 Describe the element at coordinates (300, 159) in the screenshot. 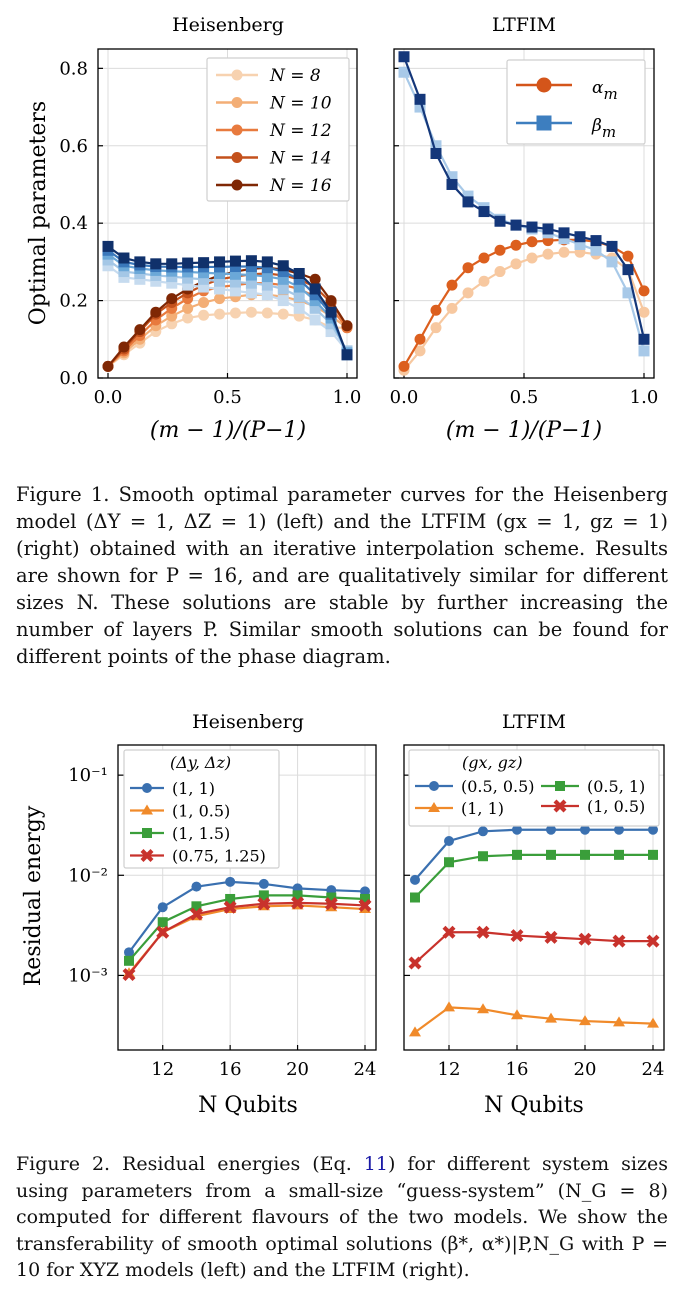

I see `legend-label: N = 14` at that location.